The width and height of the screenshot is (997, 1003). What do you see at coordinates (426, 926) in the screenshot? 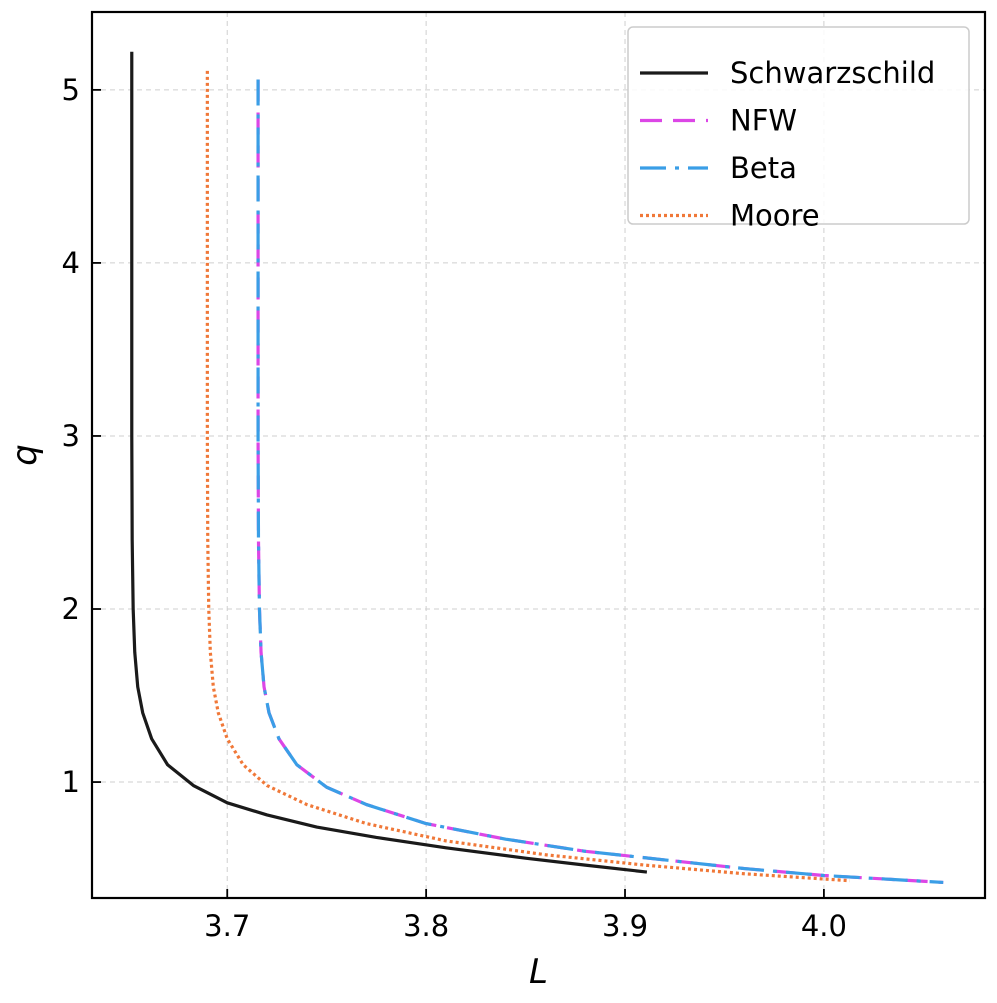
I see `x-tick-label: 3.8` at bounding box center [426, 926].